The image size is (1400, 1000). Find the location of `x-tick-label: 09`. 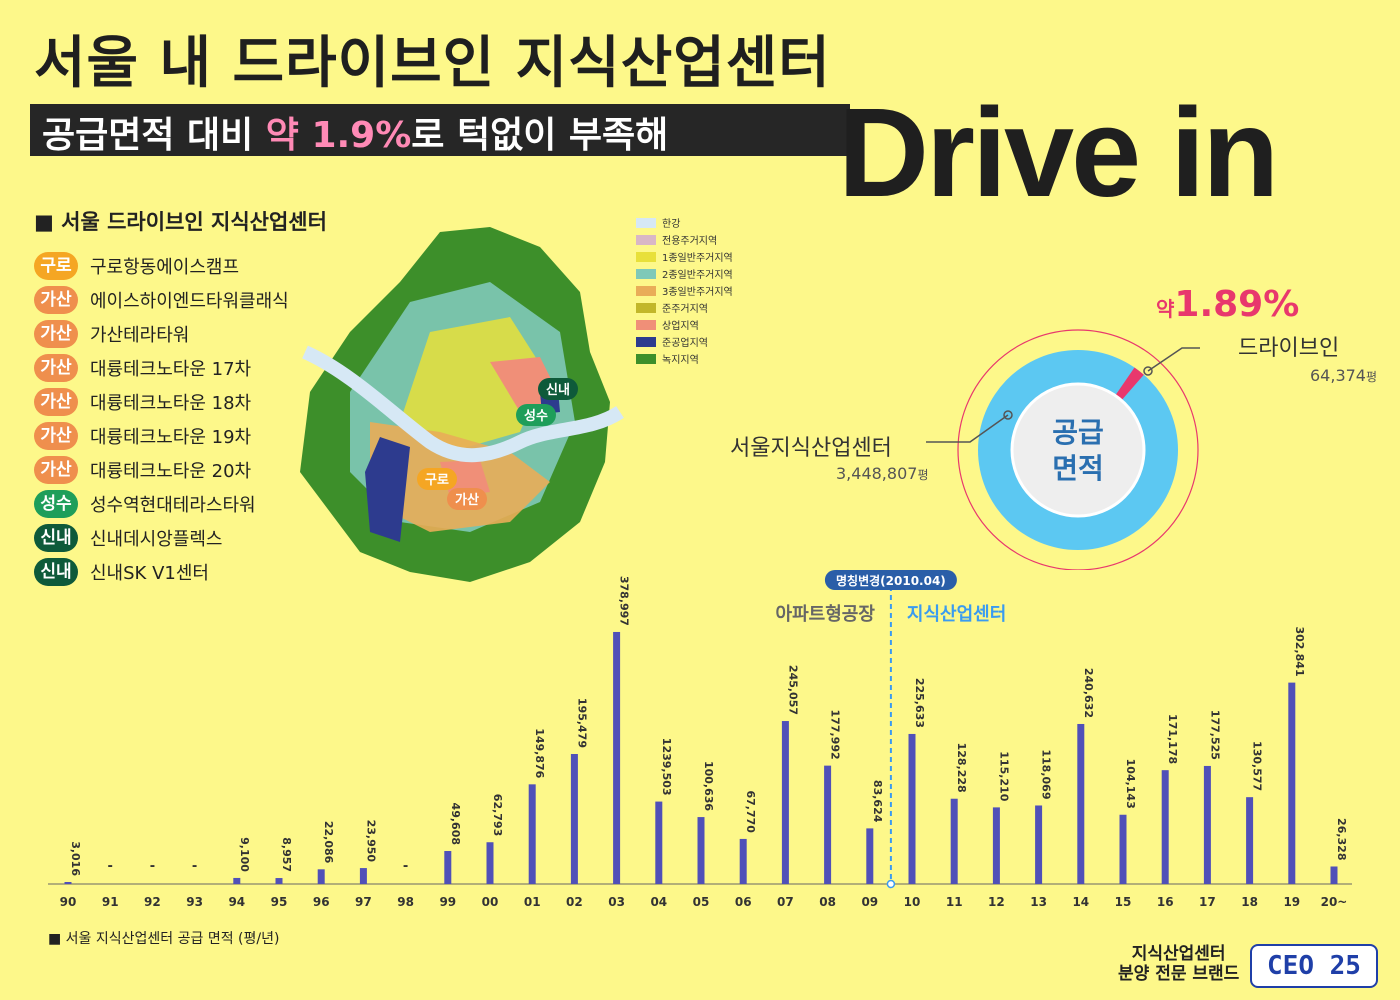

x-tick-label: 09 is located at coordinates (869, 902).